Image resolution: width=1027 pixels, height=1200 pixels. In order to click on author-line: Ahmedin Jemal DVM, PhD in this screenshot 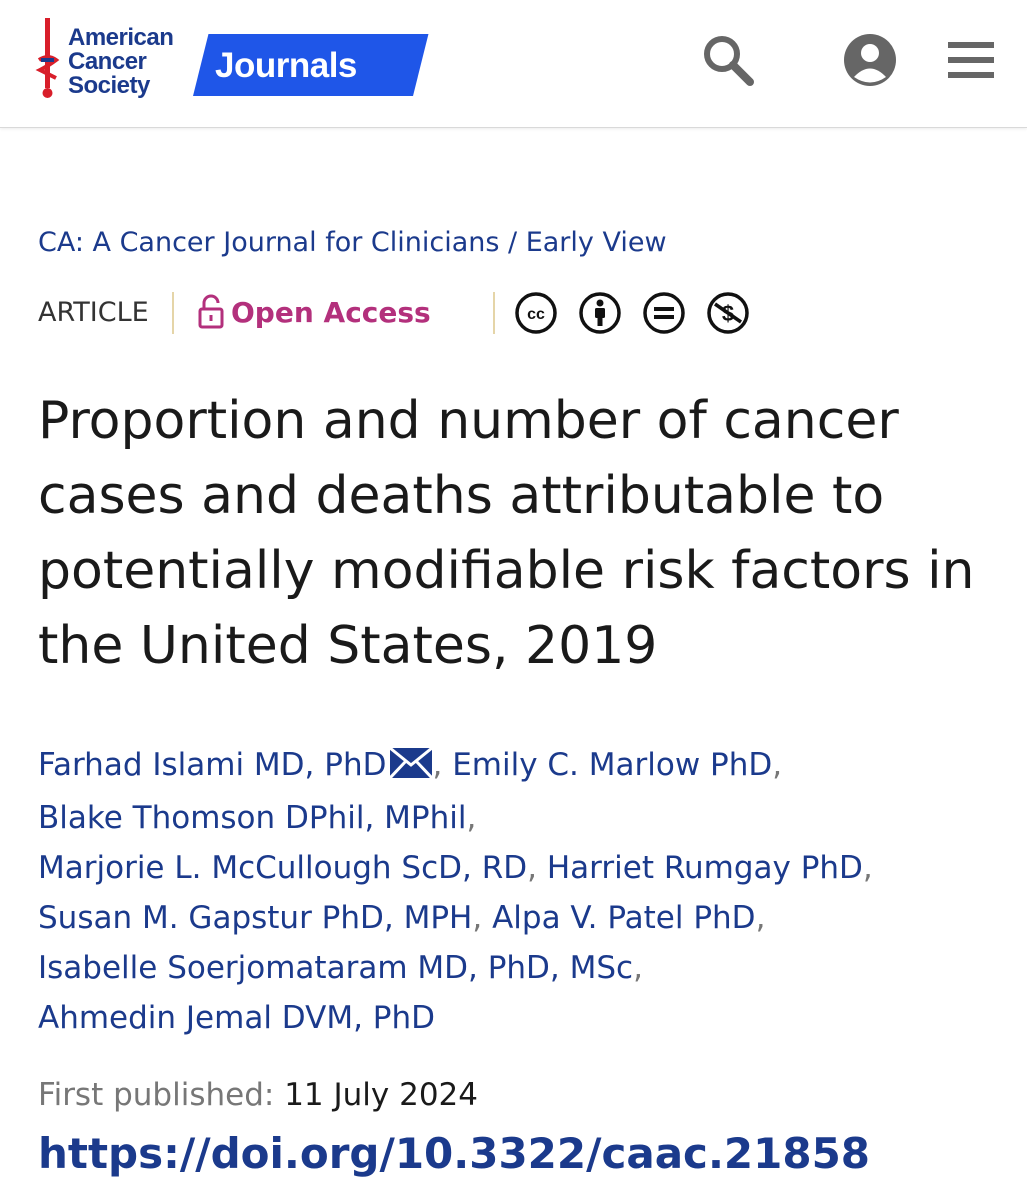, I will do `click(523, 1018)`.